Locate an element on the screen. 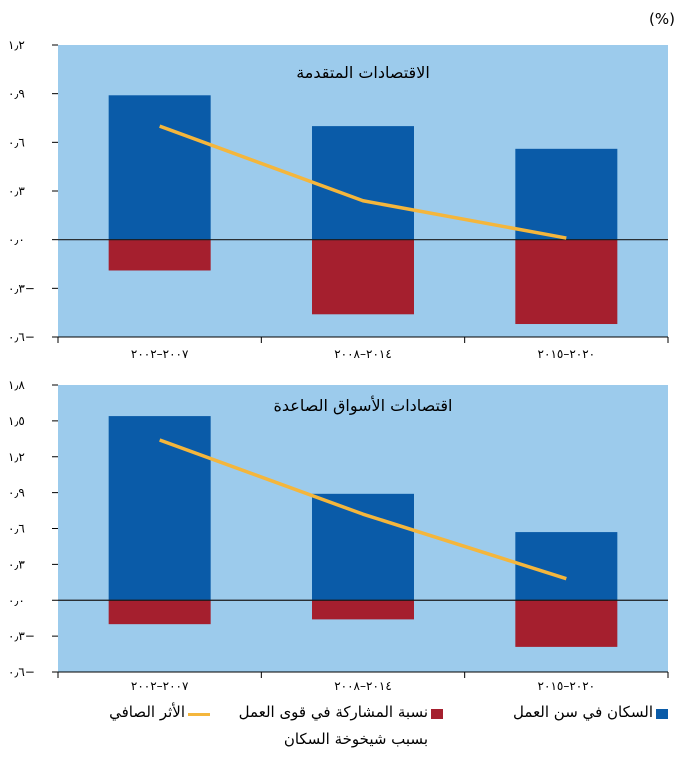 The image size is (687, 759). legend-swatch-working-age is located at coordinates (662, 714).